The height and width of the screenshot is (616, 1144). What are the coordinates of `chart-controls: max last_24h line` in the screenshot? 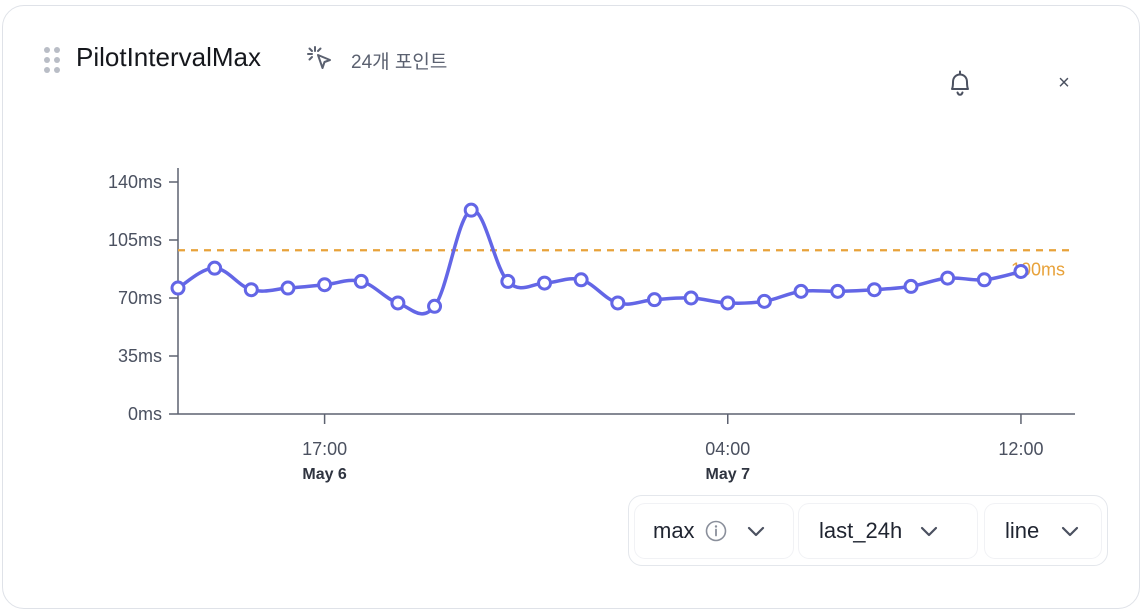 It's located at (868, 530).